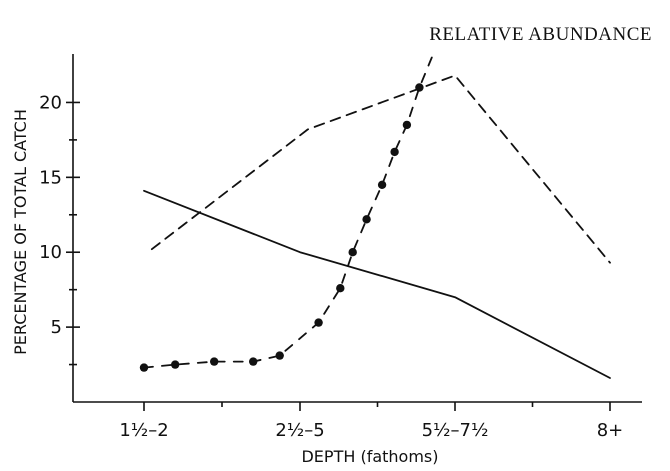 The width and height of the screenshot is (670, 471). What do you see at coordinates (50, 252) in the screenshot?
I see `y-tick-label-10: 10` at bounding box center [50, 252].